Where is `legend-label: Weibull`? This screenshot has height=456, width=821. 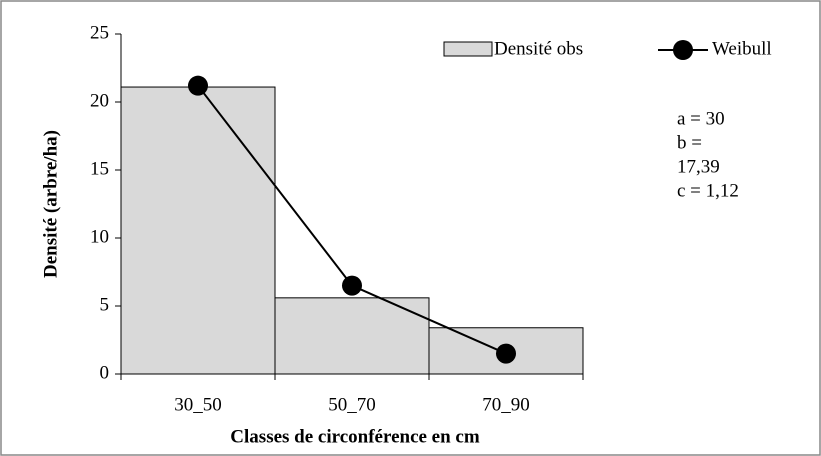
legend-label: Weibull is located at coordinates (742, 48).